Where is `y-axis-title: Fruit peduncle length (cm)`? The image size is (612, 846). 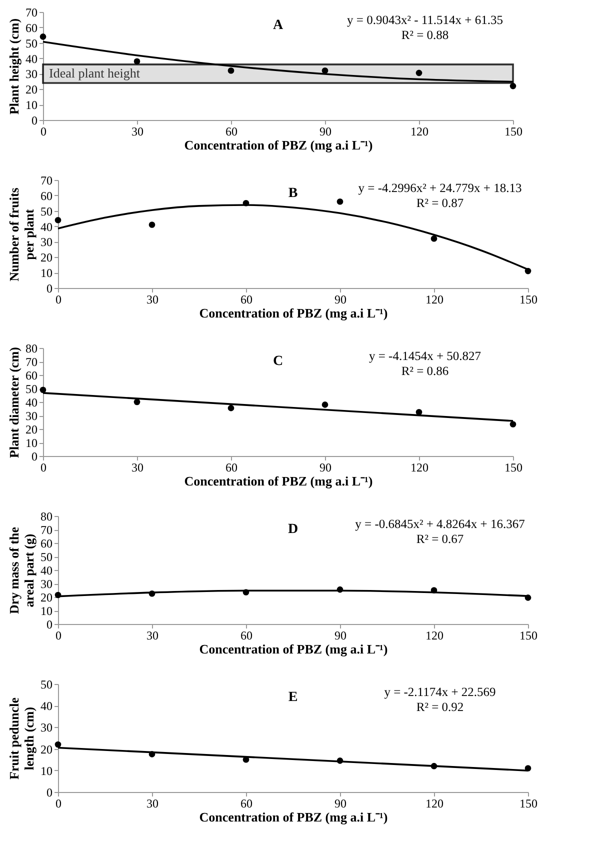 y-axis-title: Fruit peduncle length (cm) is located at coordinates (21, 738).